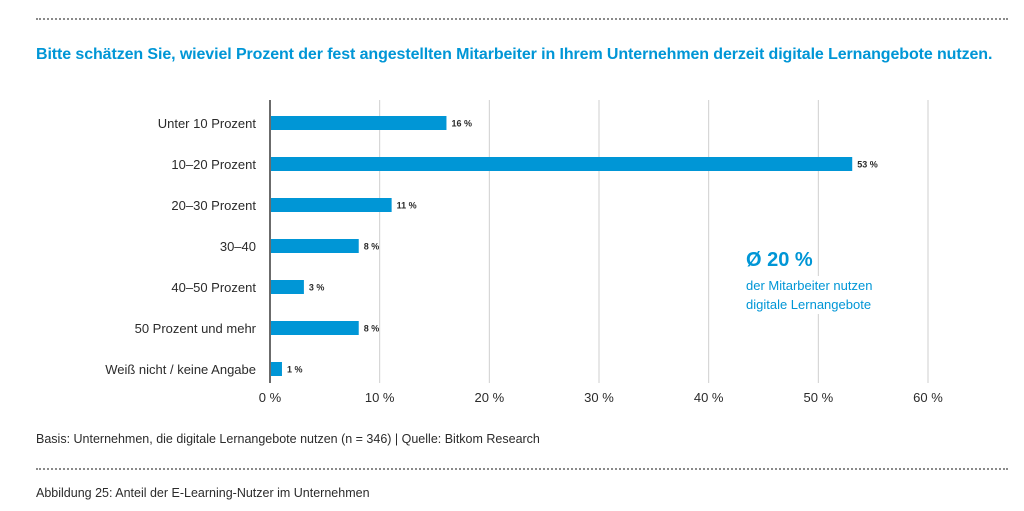  I want to click on x-tick-label: 50 %, so click(819, 397).